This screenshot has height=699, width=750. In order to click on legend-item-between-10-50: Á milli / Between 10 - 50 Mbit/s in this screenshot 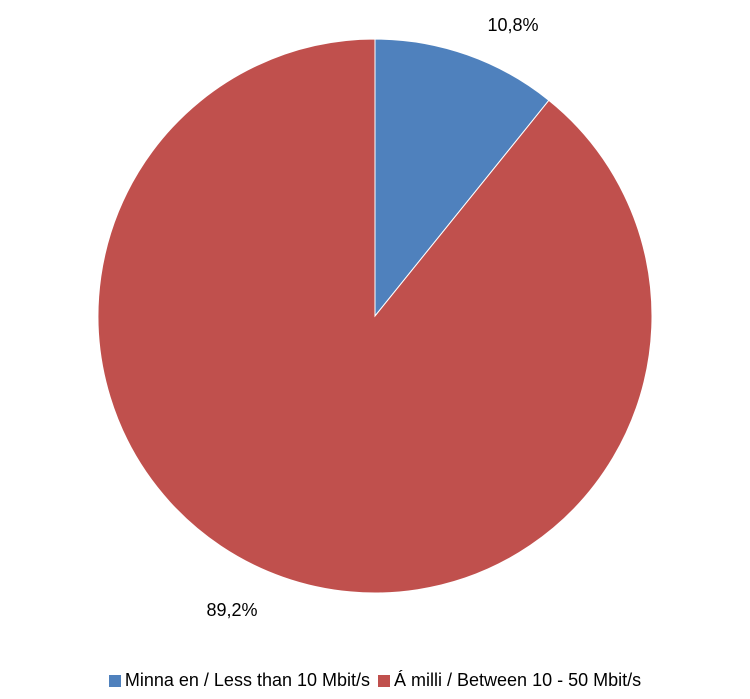, I will do `click(509, 680)`.